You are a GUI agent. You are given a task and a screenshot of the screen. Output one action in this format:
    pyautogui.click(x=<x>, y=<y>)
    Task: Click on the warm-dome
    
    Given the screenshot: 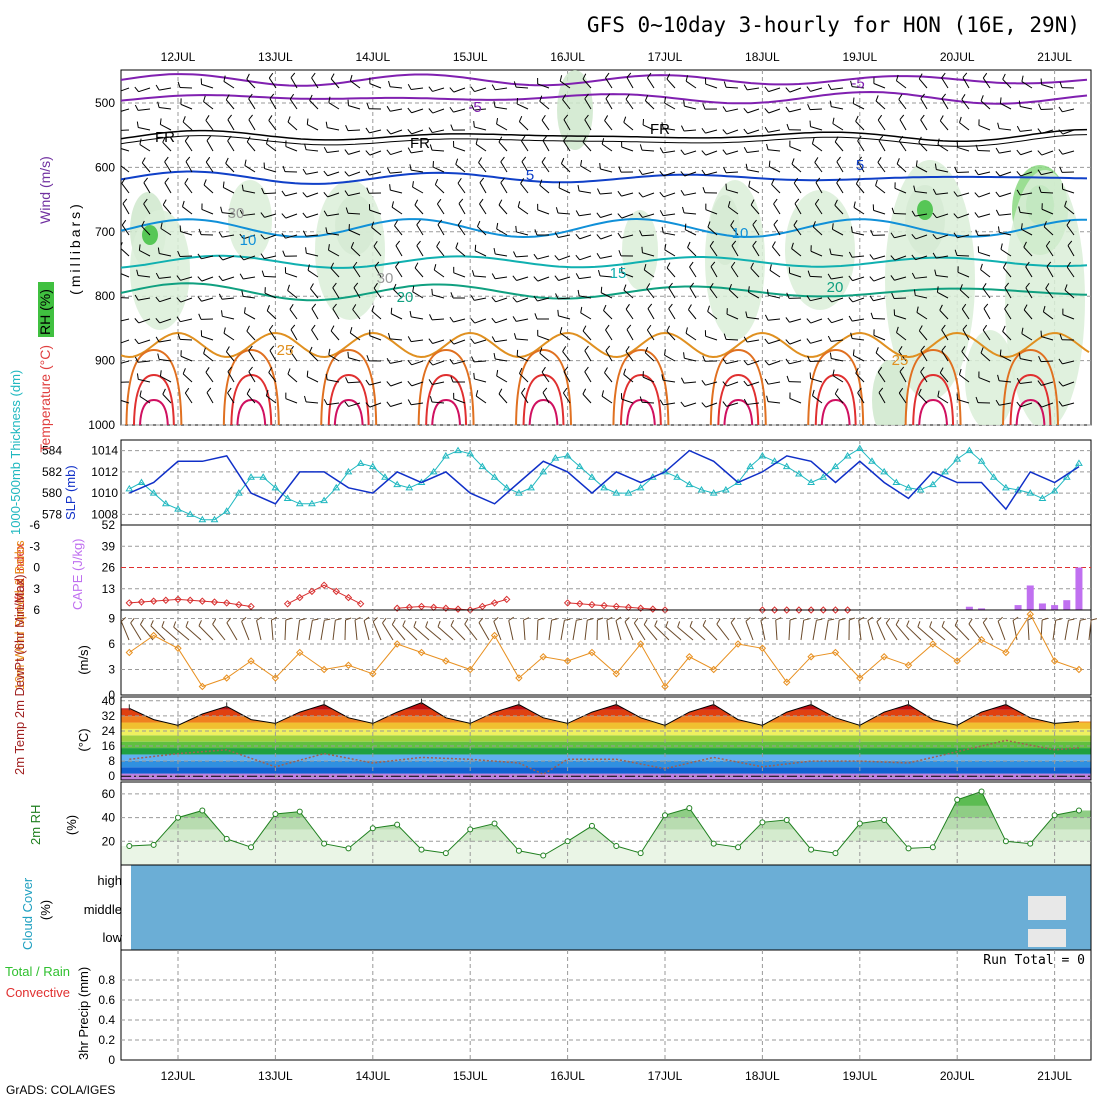 What is the action you would take?
    pyautogui.click(x=251, y=386)
    